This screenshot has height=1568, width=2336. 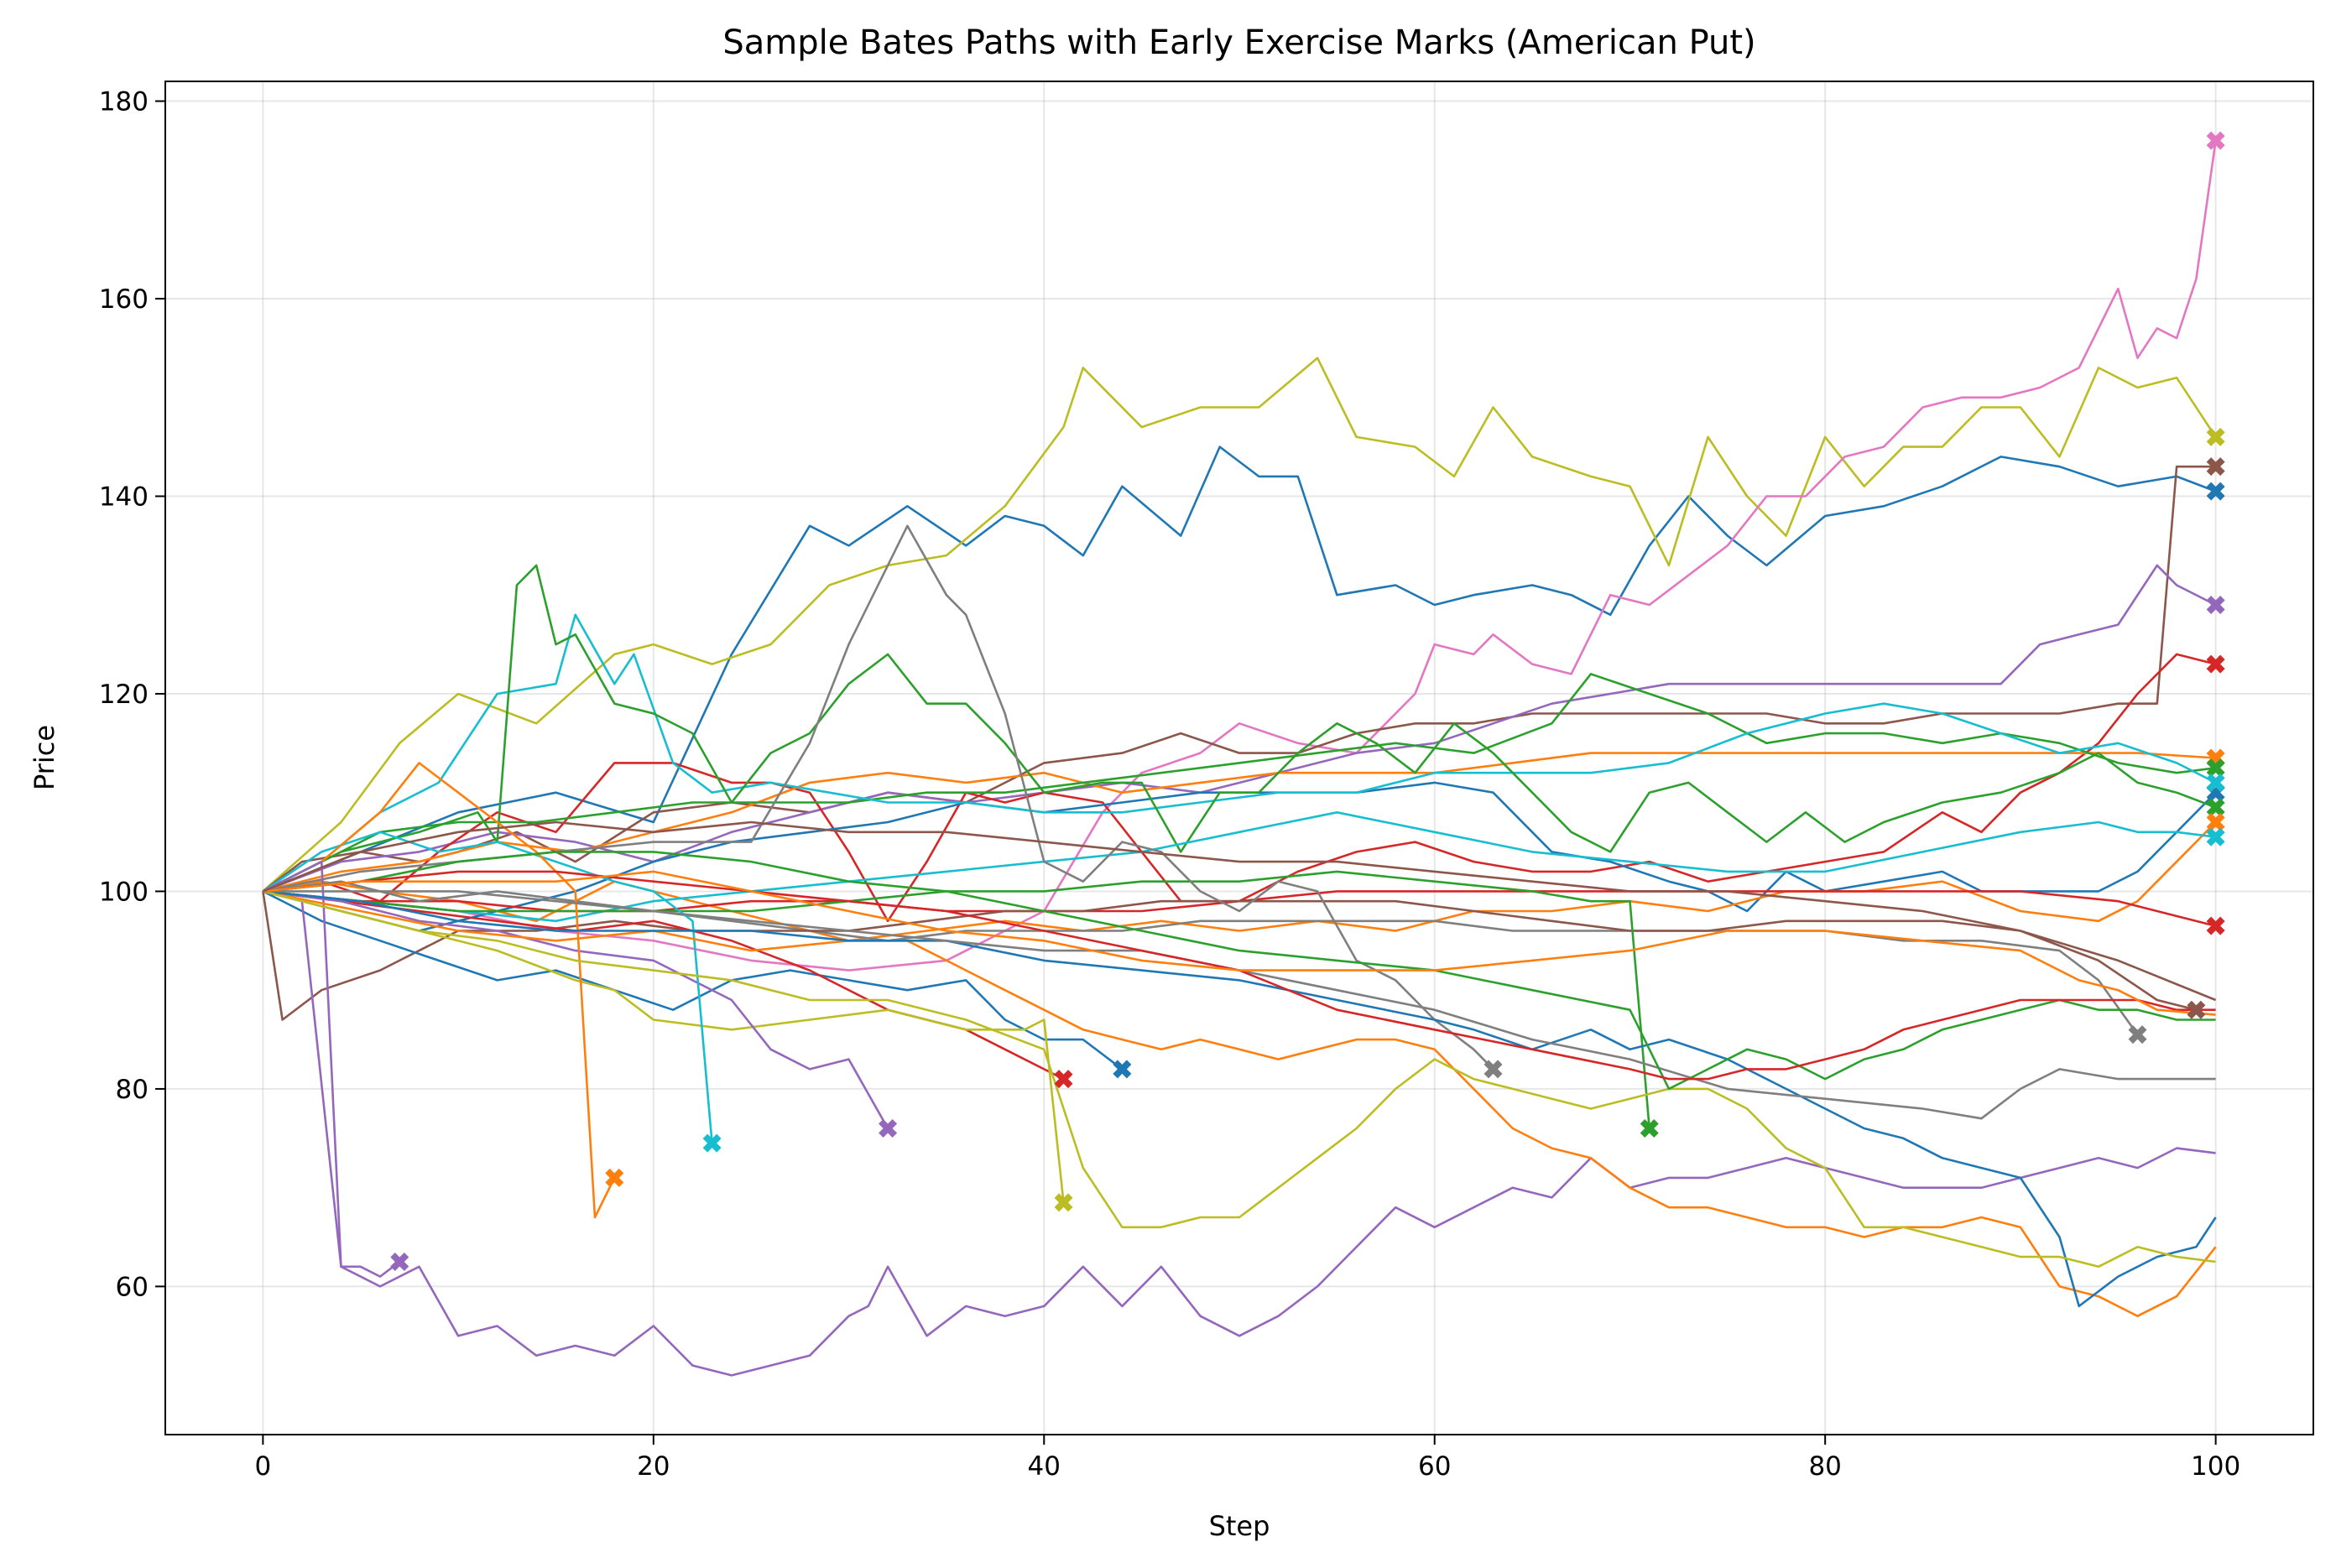 I want to click on y-tick-label: 100, so click(x=124, y=892).